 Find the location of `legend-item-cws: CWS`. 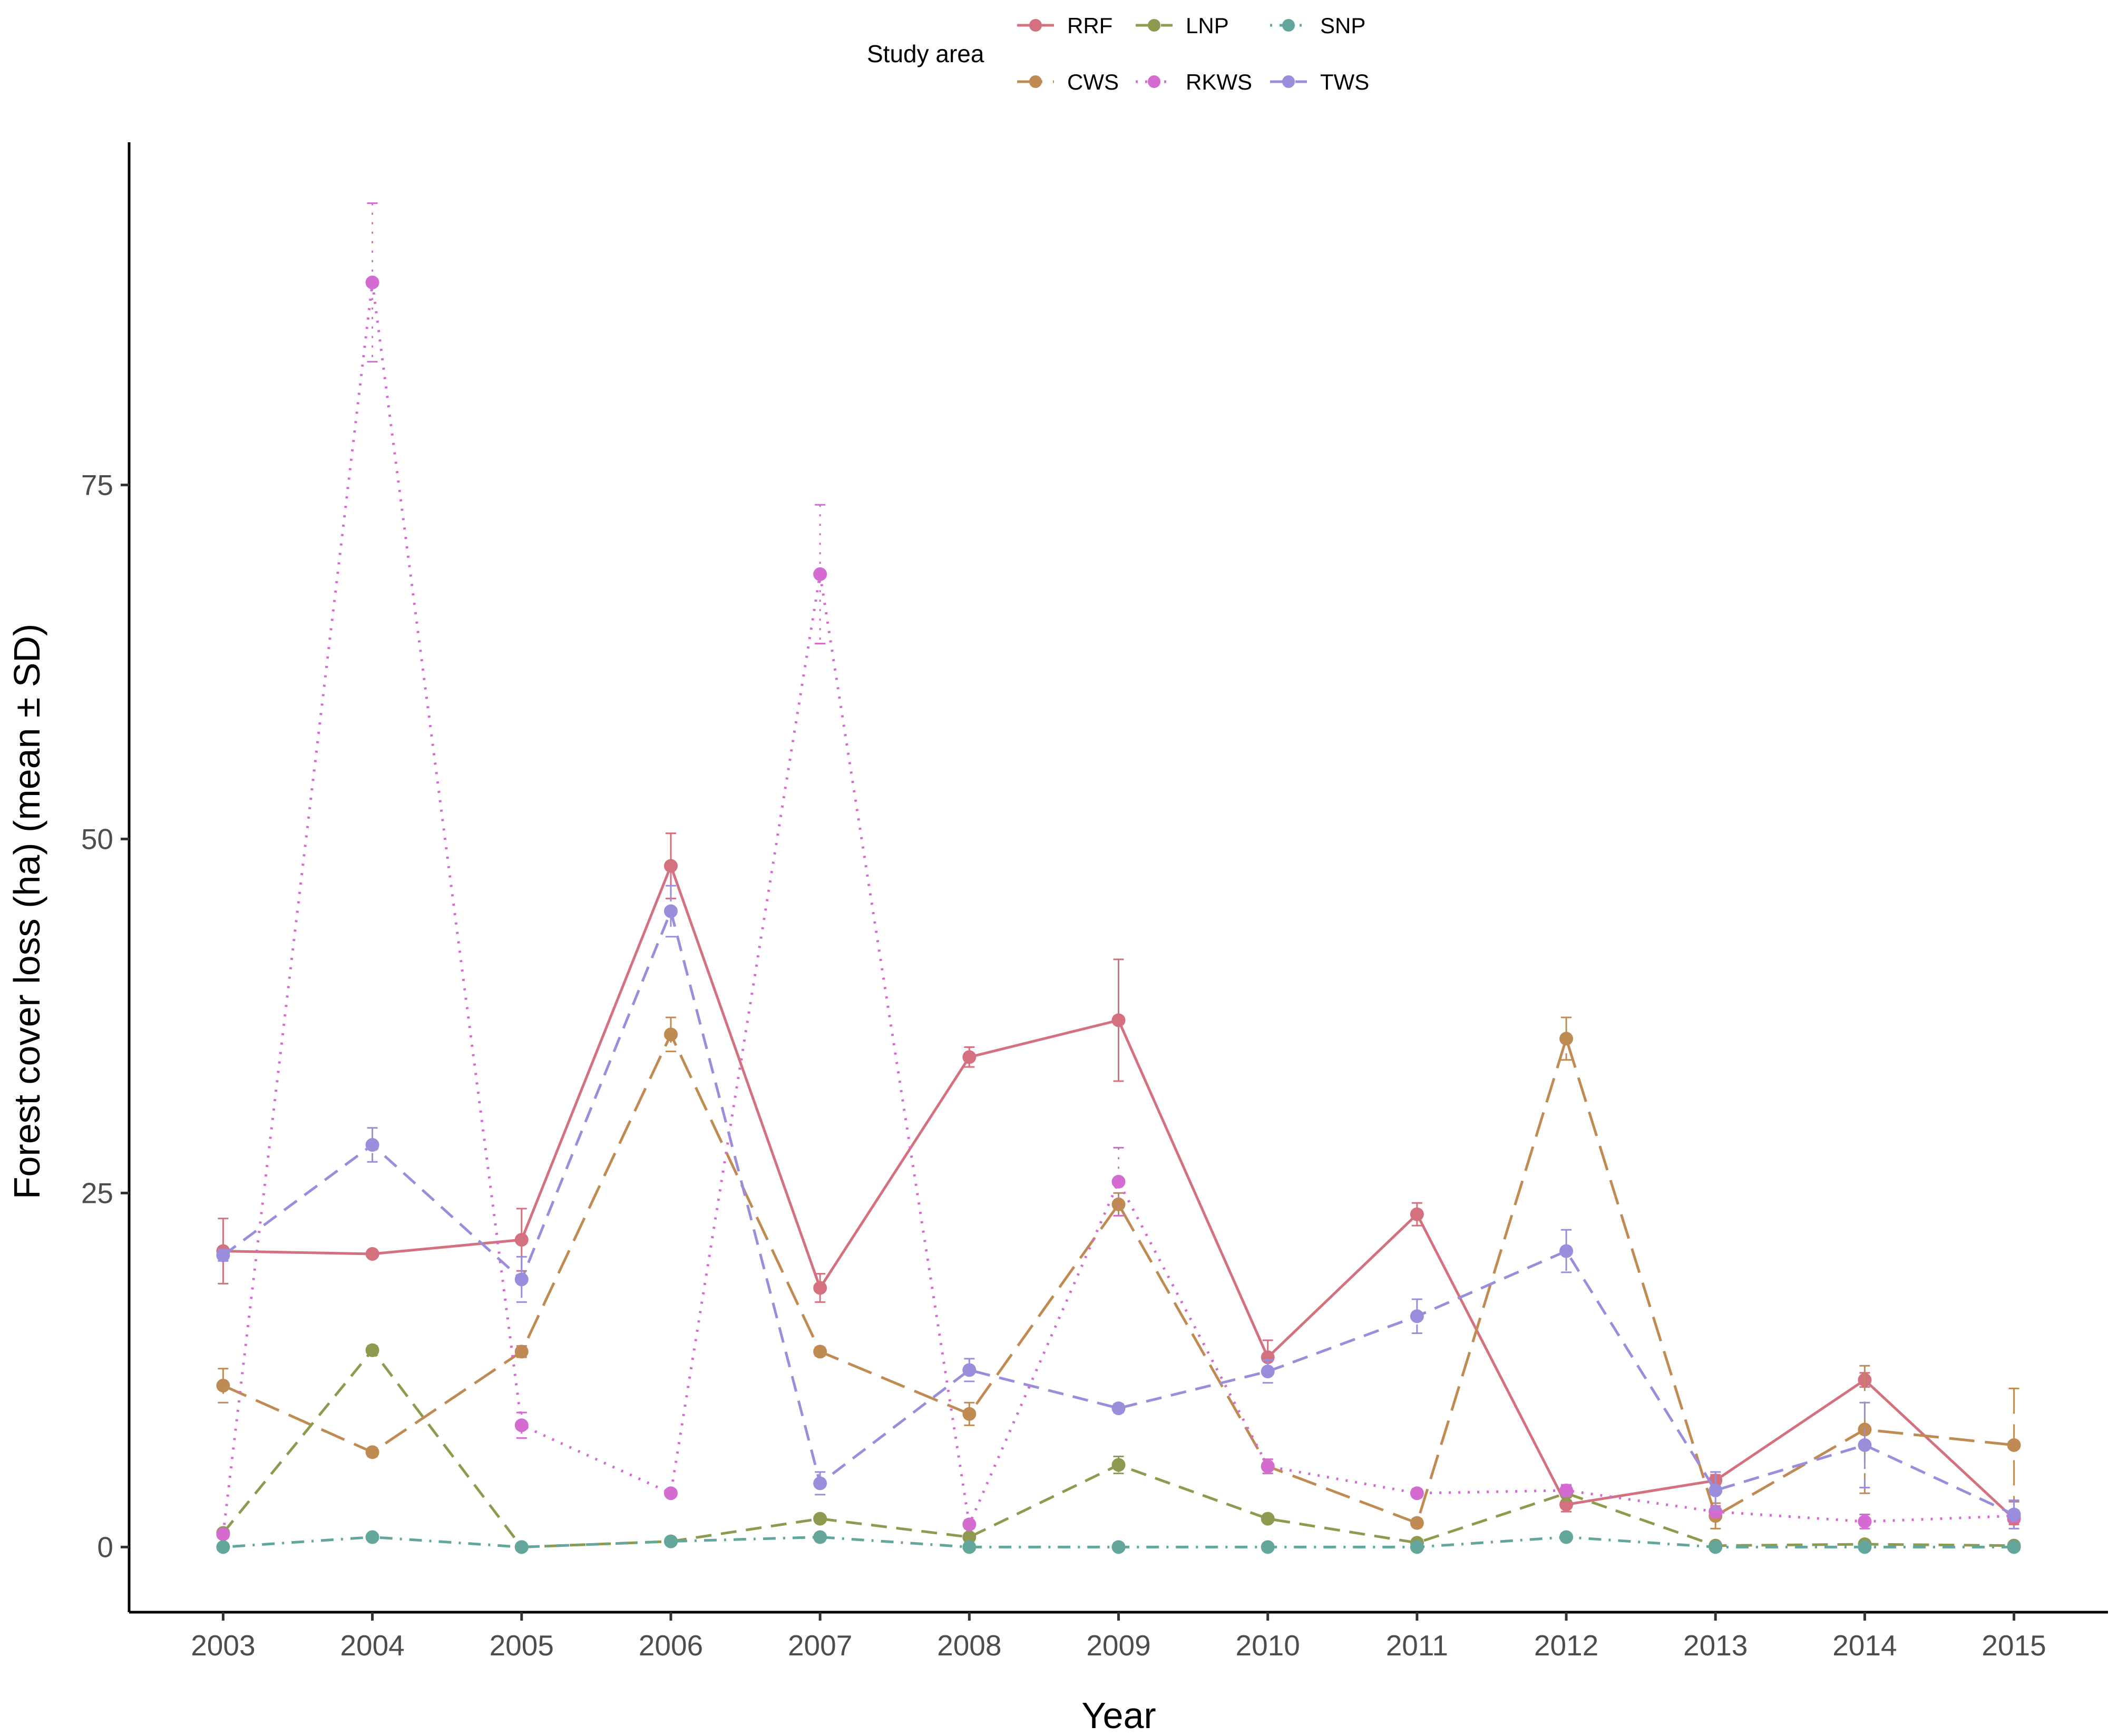

legend-item-cws: CWS is located at coordinates (1068, 82).